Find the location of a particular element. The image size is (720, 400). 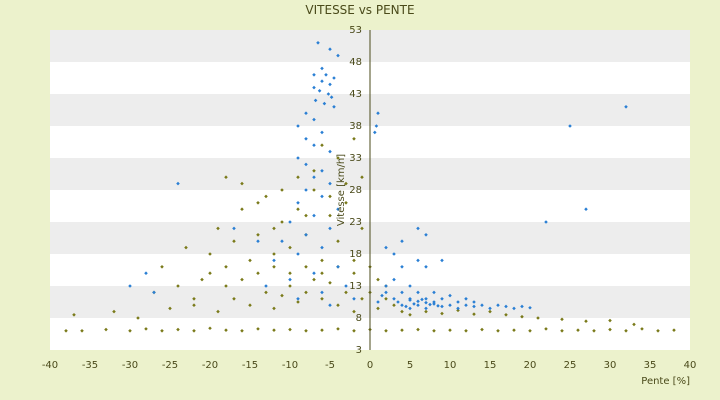

y-tick-label: 28 is located at coordinates (355, 190).